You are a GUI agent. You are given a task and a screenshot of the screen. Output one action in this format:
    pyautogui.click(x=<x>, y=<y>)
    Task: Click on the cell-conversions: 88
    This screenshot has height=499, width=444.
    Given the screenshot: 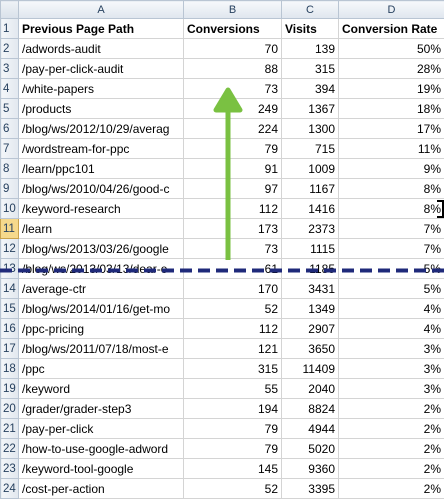 What is the action you would take?
    pyautogui.click(x=233, y=69)
    